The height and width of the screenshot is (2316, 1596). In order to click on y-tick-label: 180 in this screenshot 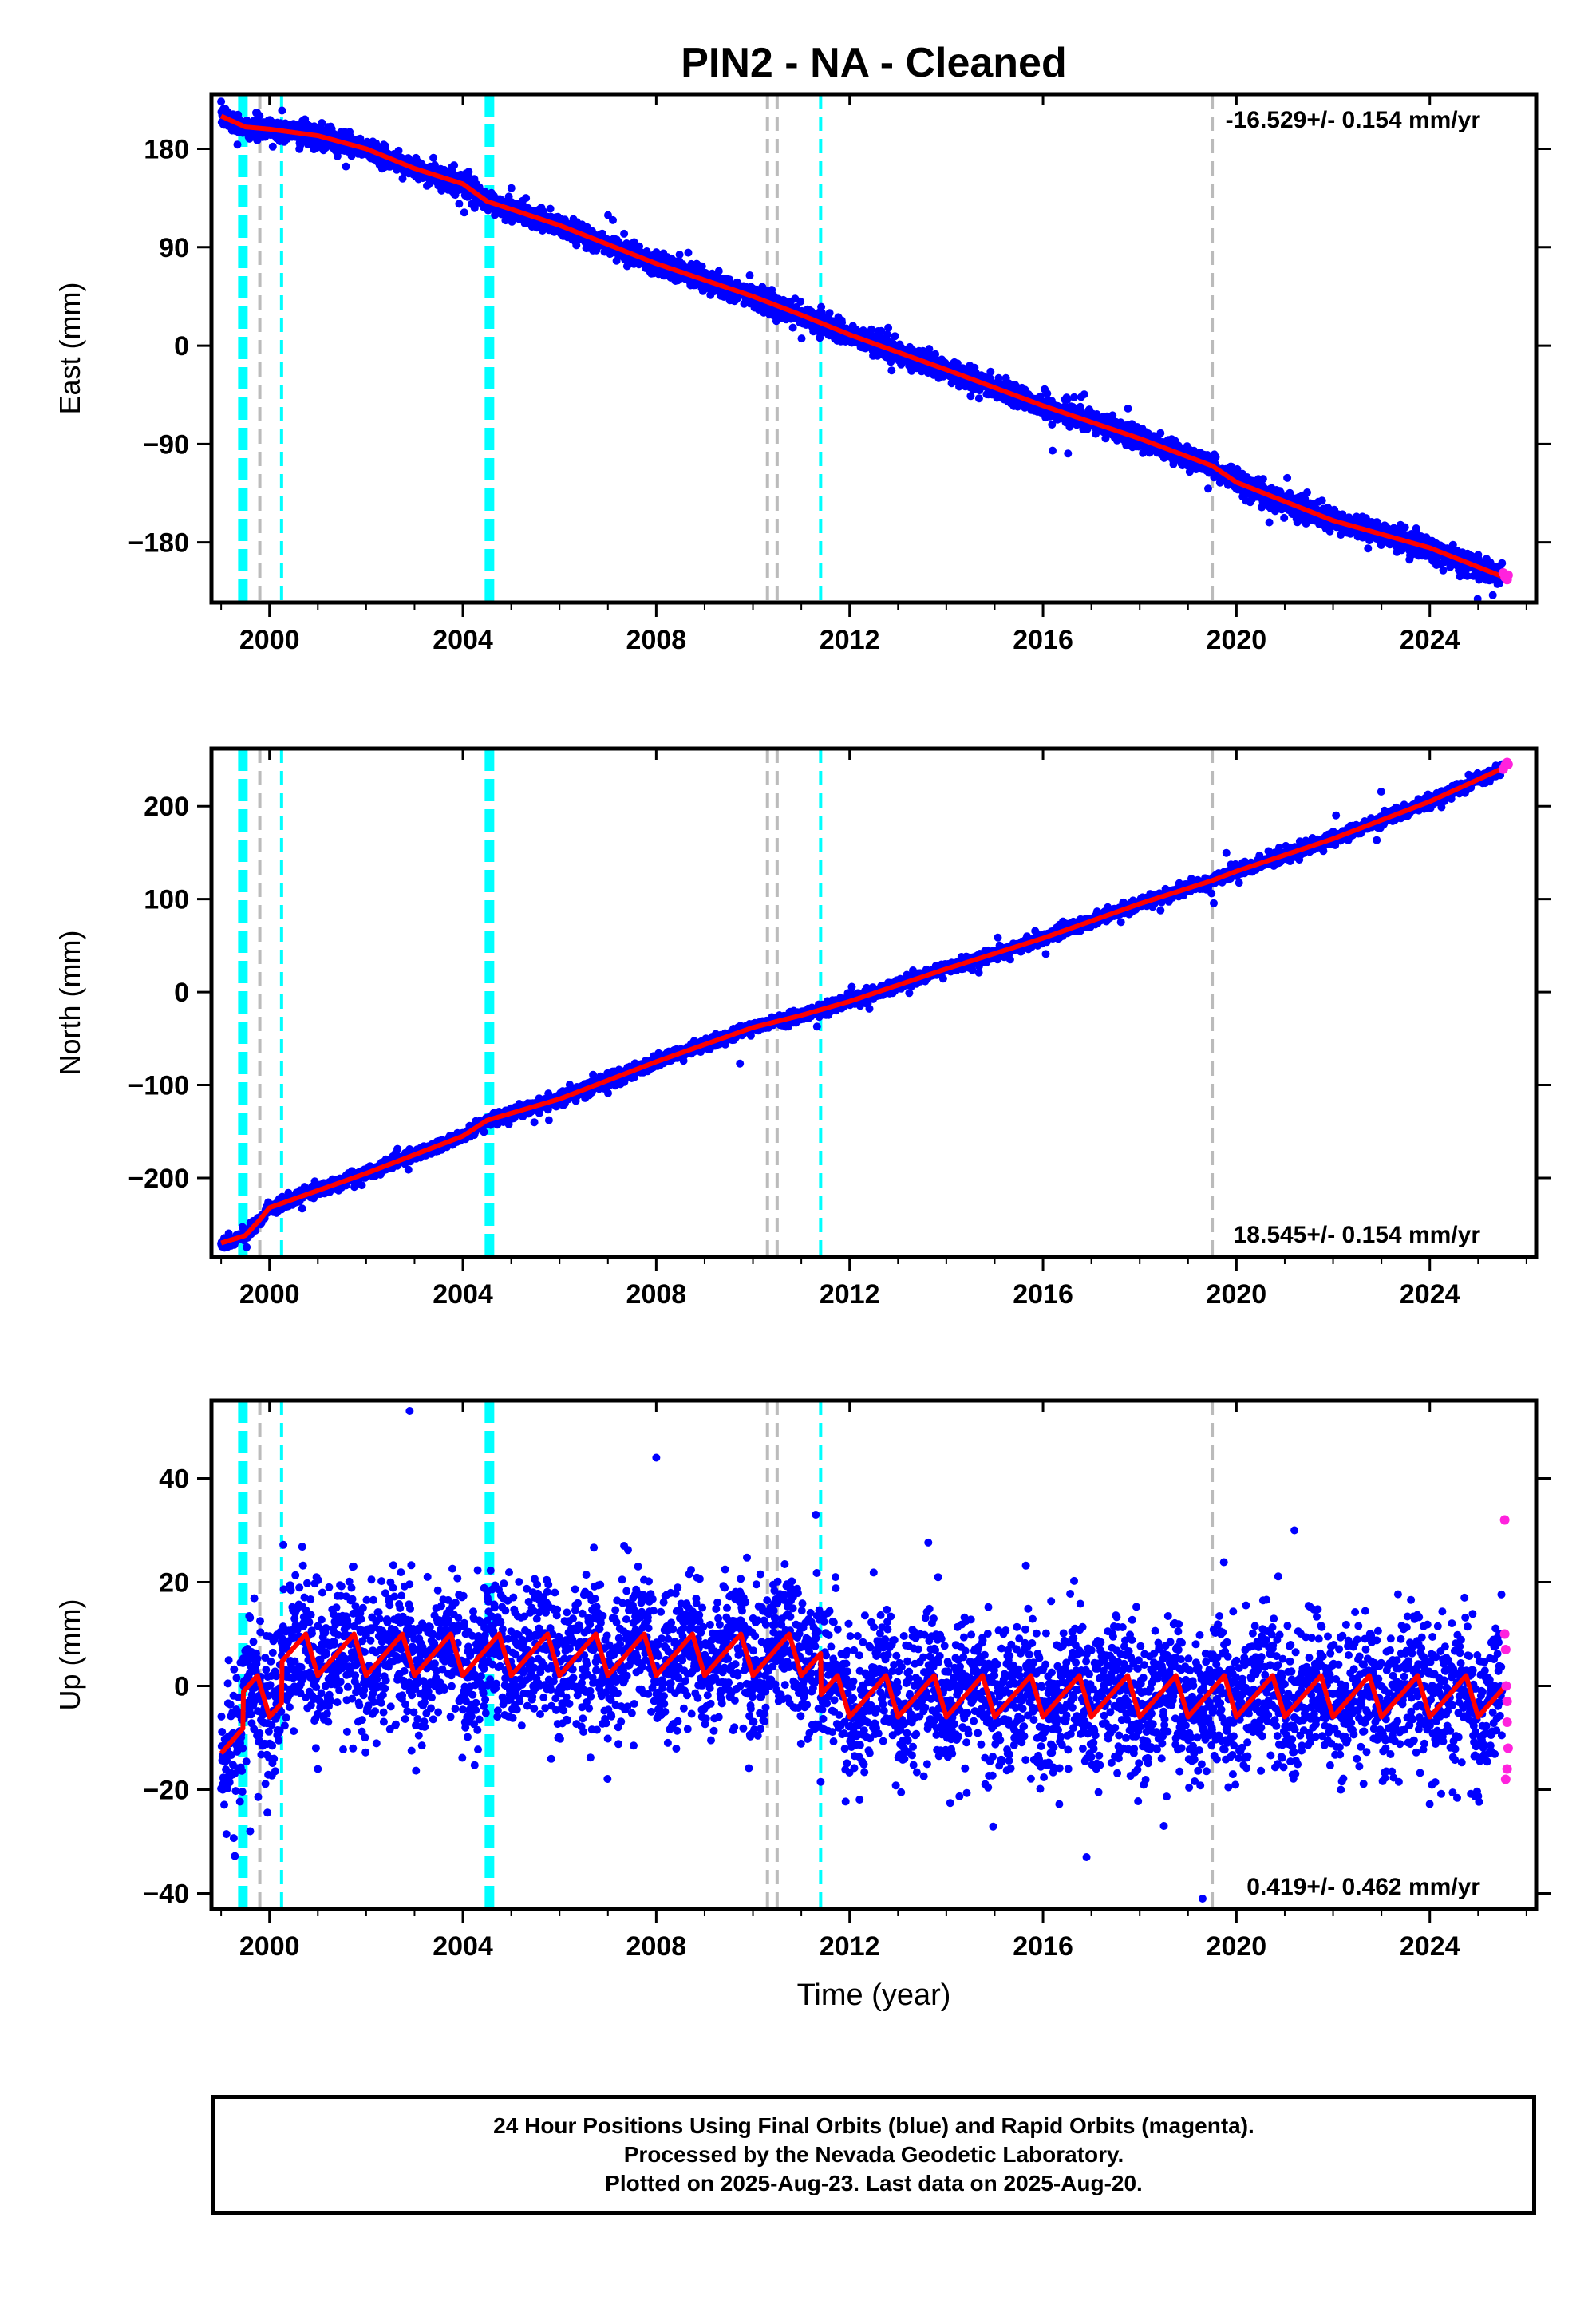, I will do `click(166, 149)`.